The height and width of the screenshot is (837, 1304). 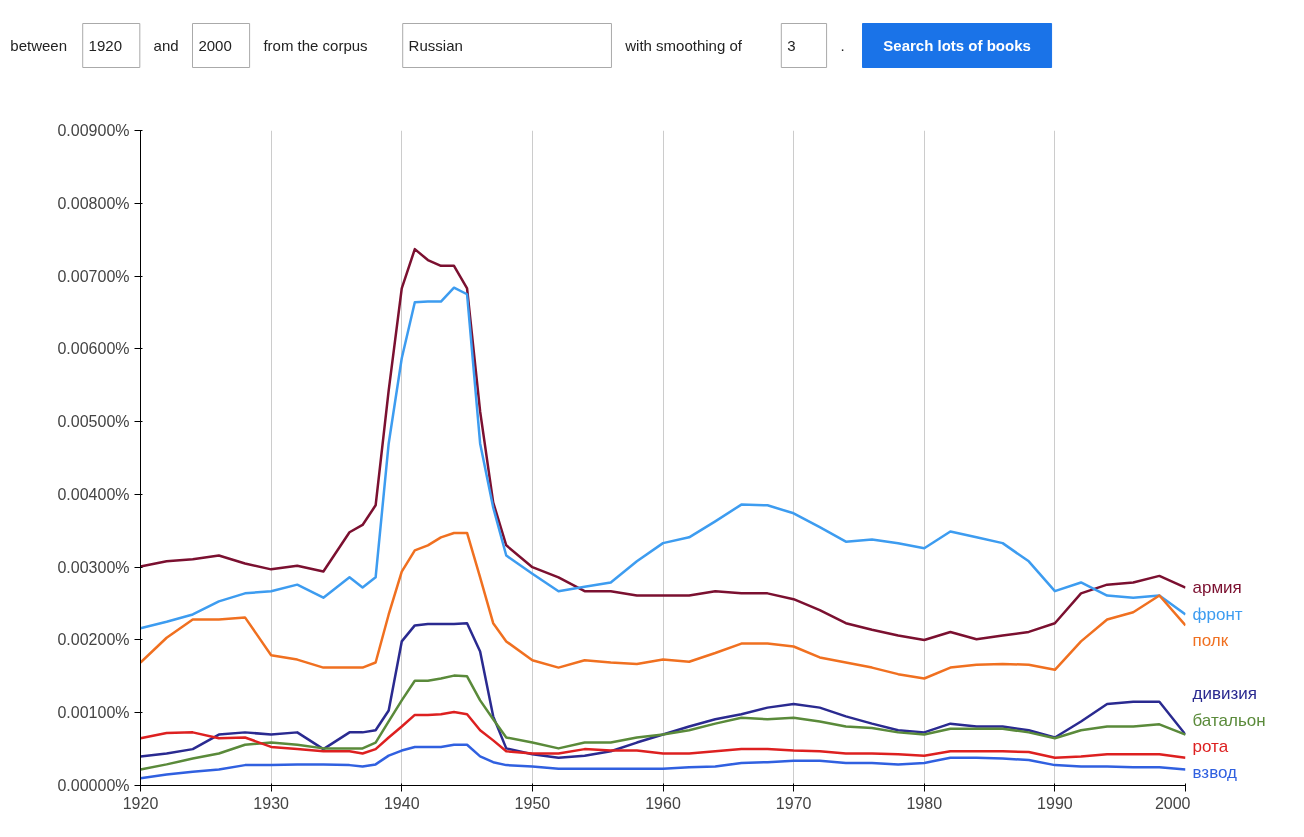 What do you see at coordinates (793, 803) in the screenshot?
I see `x-tick-label: 1970` at bounding box center [793, 803].